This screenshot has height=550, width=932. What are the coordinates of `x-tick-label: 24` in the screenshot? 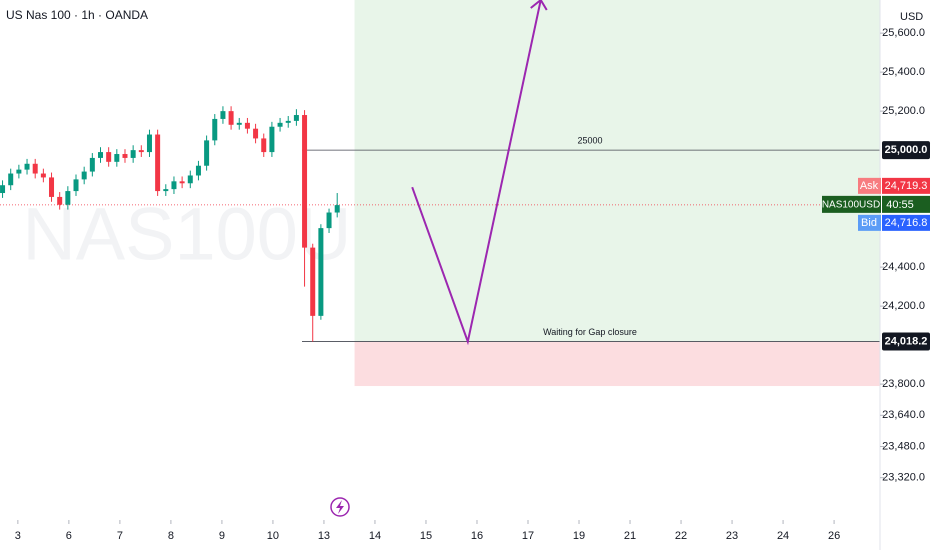 It's located at (783, 536).